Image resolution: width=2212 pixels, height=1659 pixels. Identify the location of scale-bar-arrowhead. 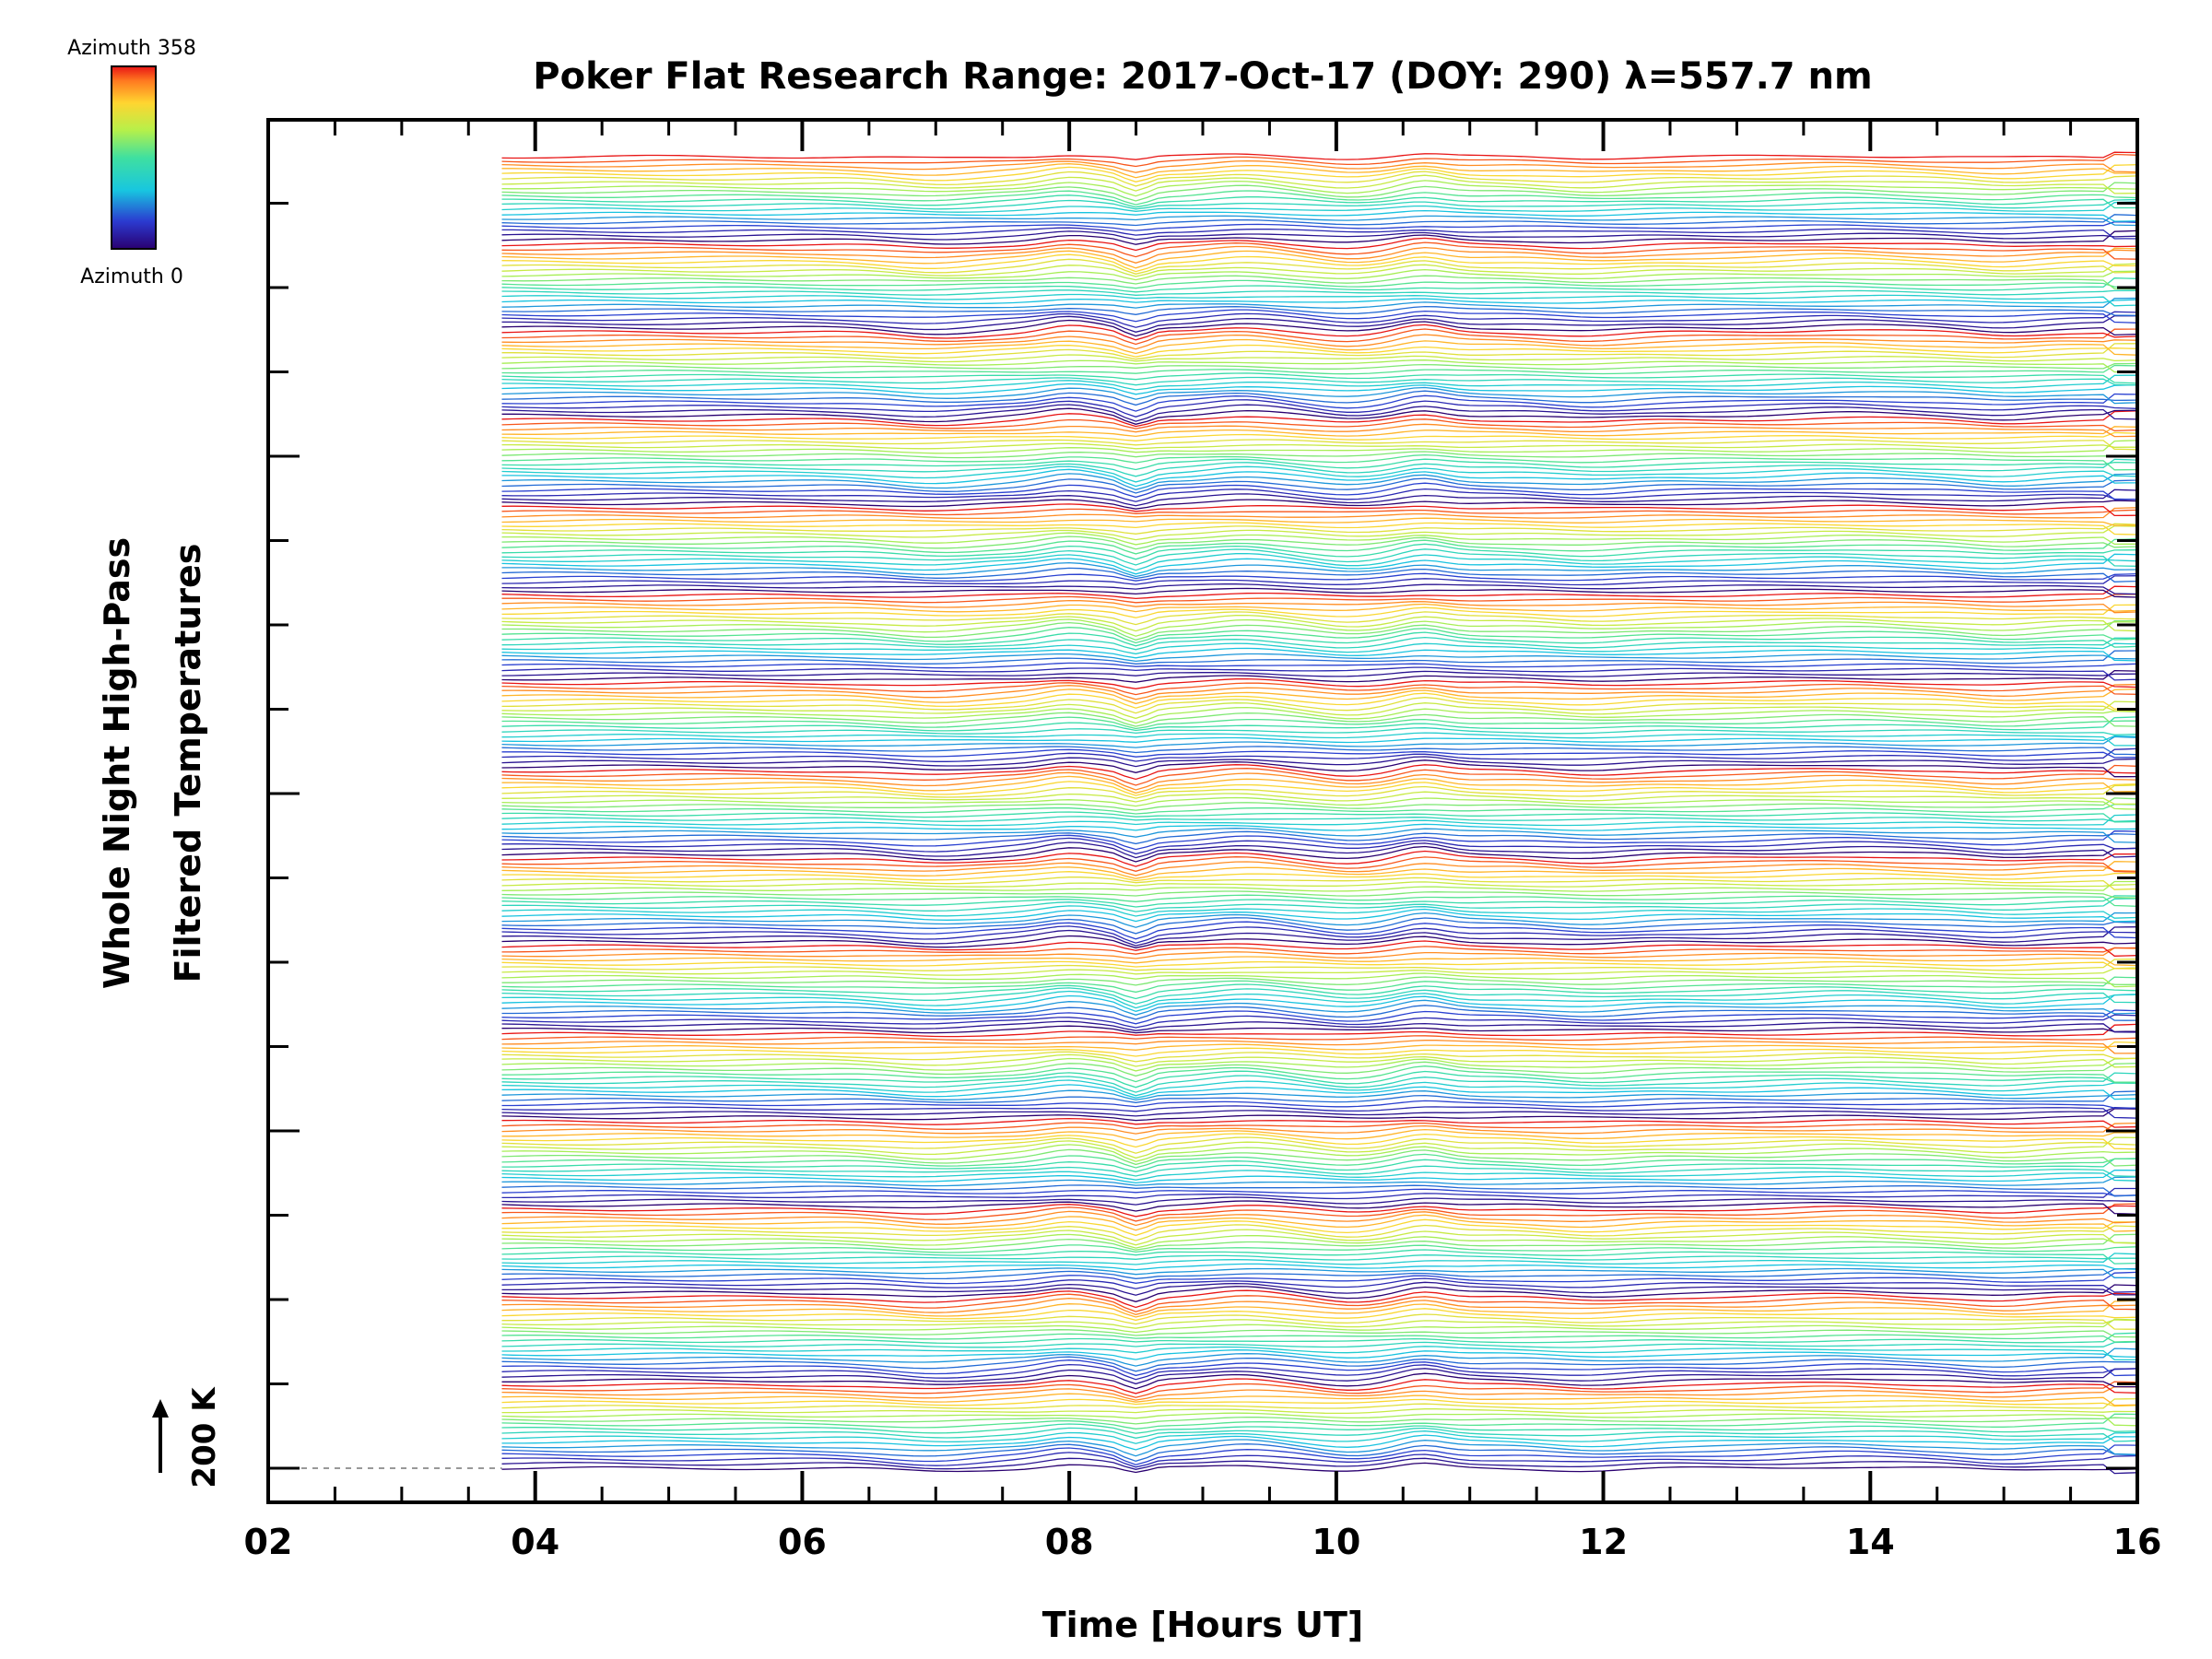
(160, 1408).